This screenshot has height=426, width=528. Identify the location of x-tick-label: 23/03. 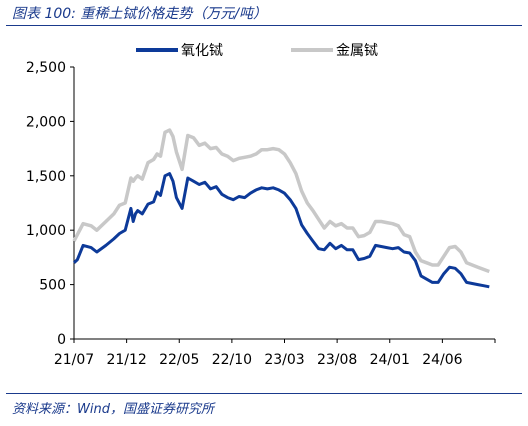
(284, 360).